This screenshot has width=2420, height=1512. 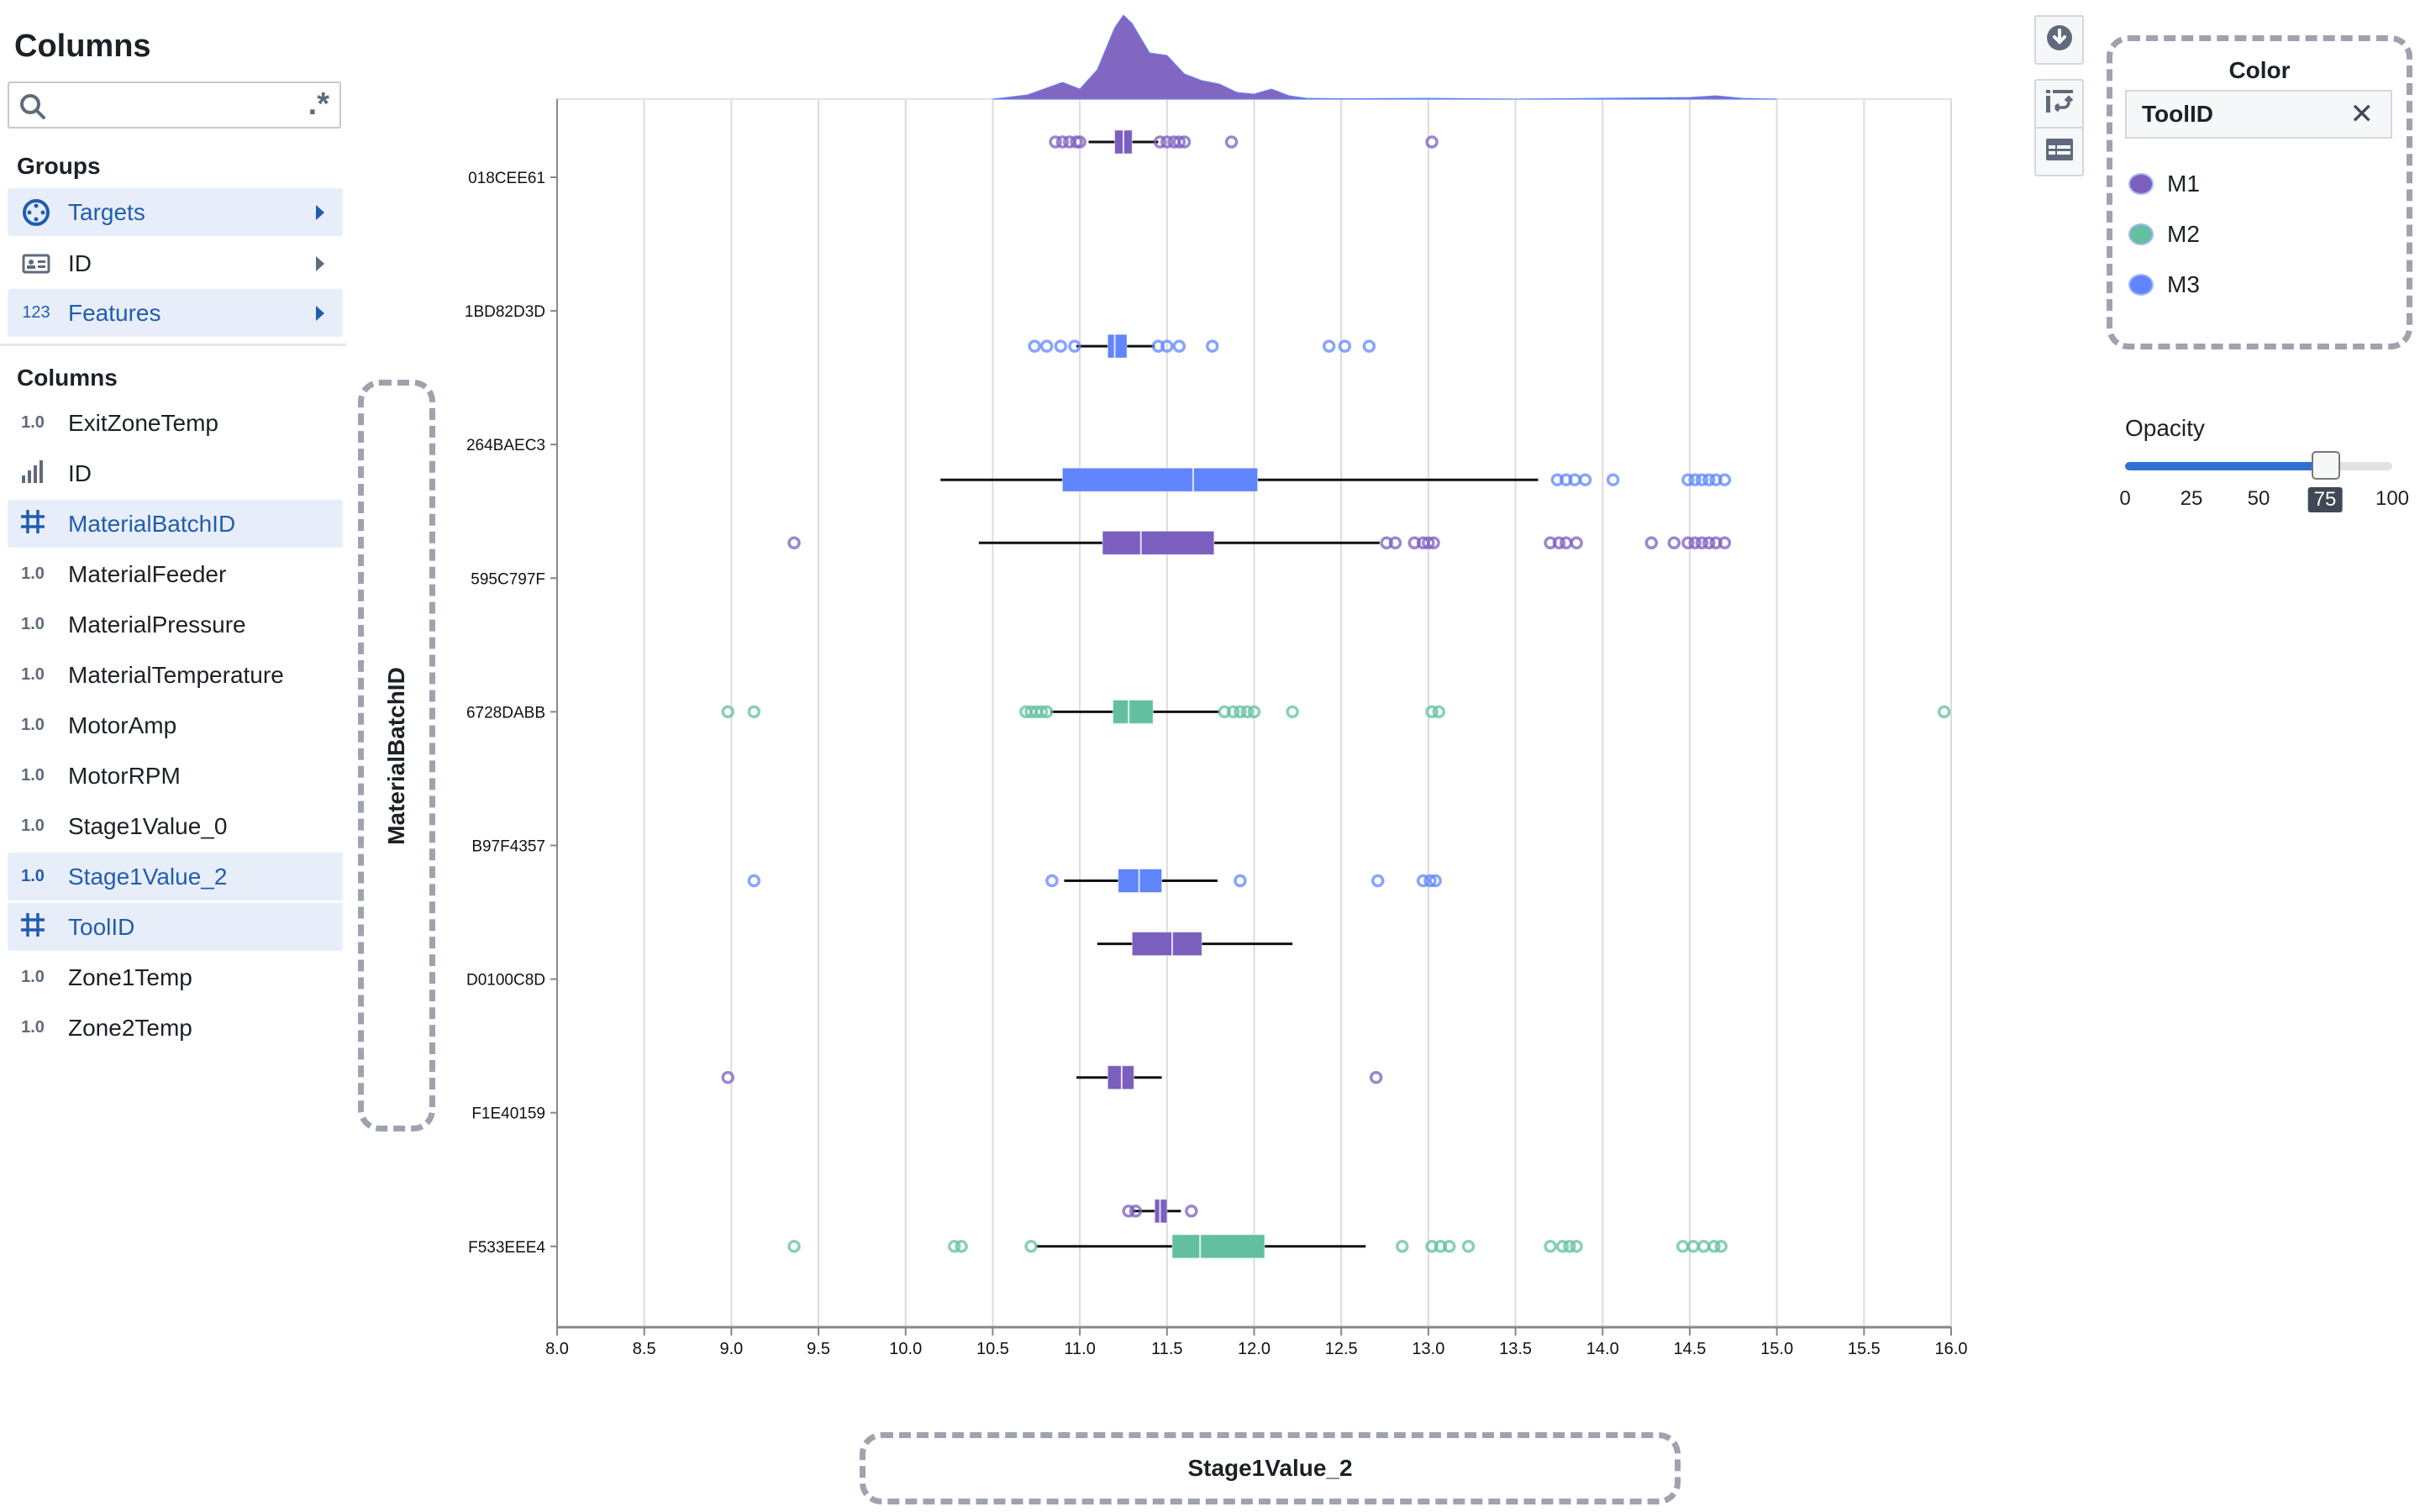 What do you see at coordinates (82, 46) in the screenshot?
I see `sidebar-title: Columns` at bounding box center [82, 46].